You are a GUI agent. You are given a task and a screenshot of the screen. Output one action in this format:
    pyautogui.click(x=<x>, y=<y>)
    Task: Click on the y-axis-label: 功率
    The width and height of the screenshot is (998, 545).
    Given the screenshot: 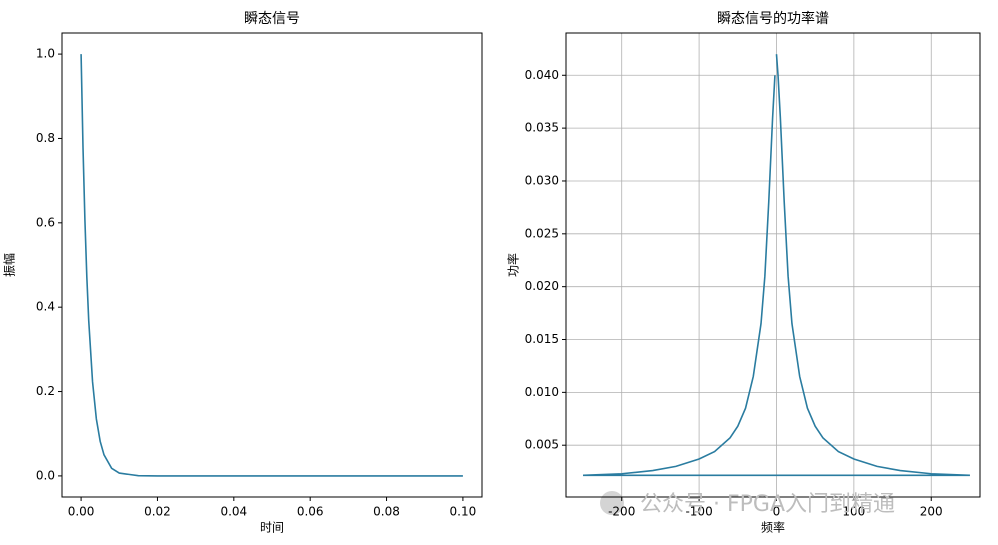 What is the action you would take?
    pyautogui.click(x=513, y=265)
    